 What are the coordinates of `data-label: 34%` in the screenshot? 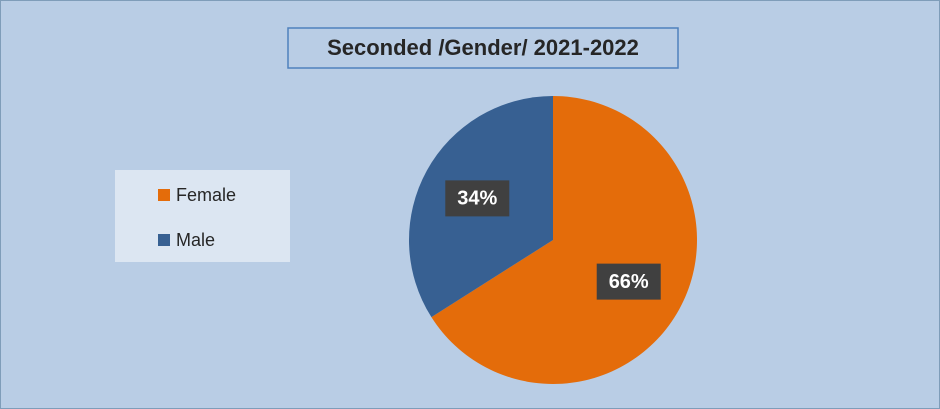 It's located at (477, 199).